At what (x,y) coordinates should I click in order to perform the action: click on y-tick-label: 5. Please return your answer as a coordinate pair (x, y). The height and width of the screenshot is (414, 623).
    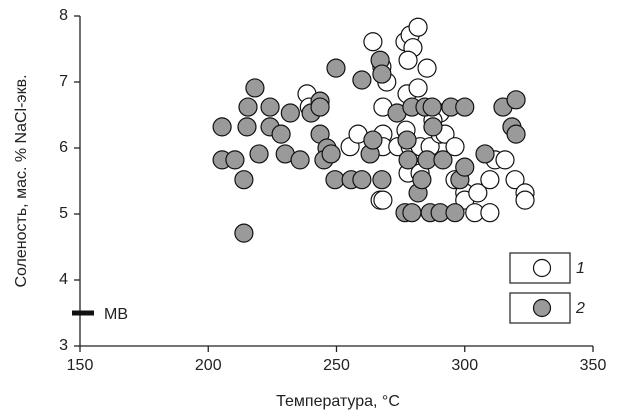
    Looking at the image, I should click on (63, 213).